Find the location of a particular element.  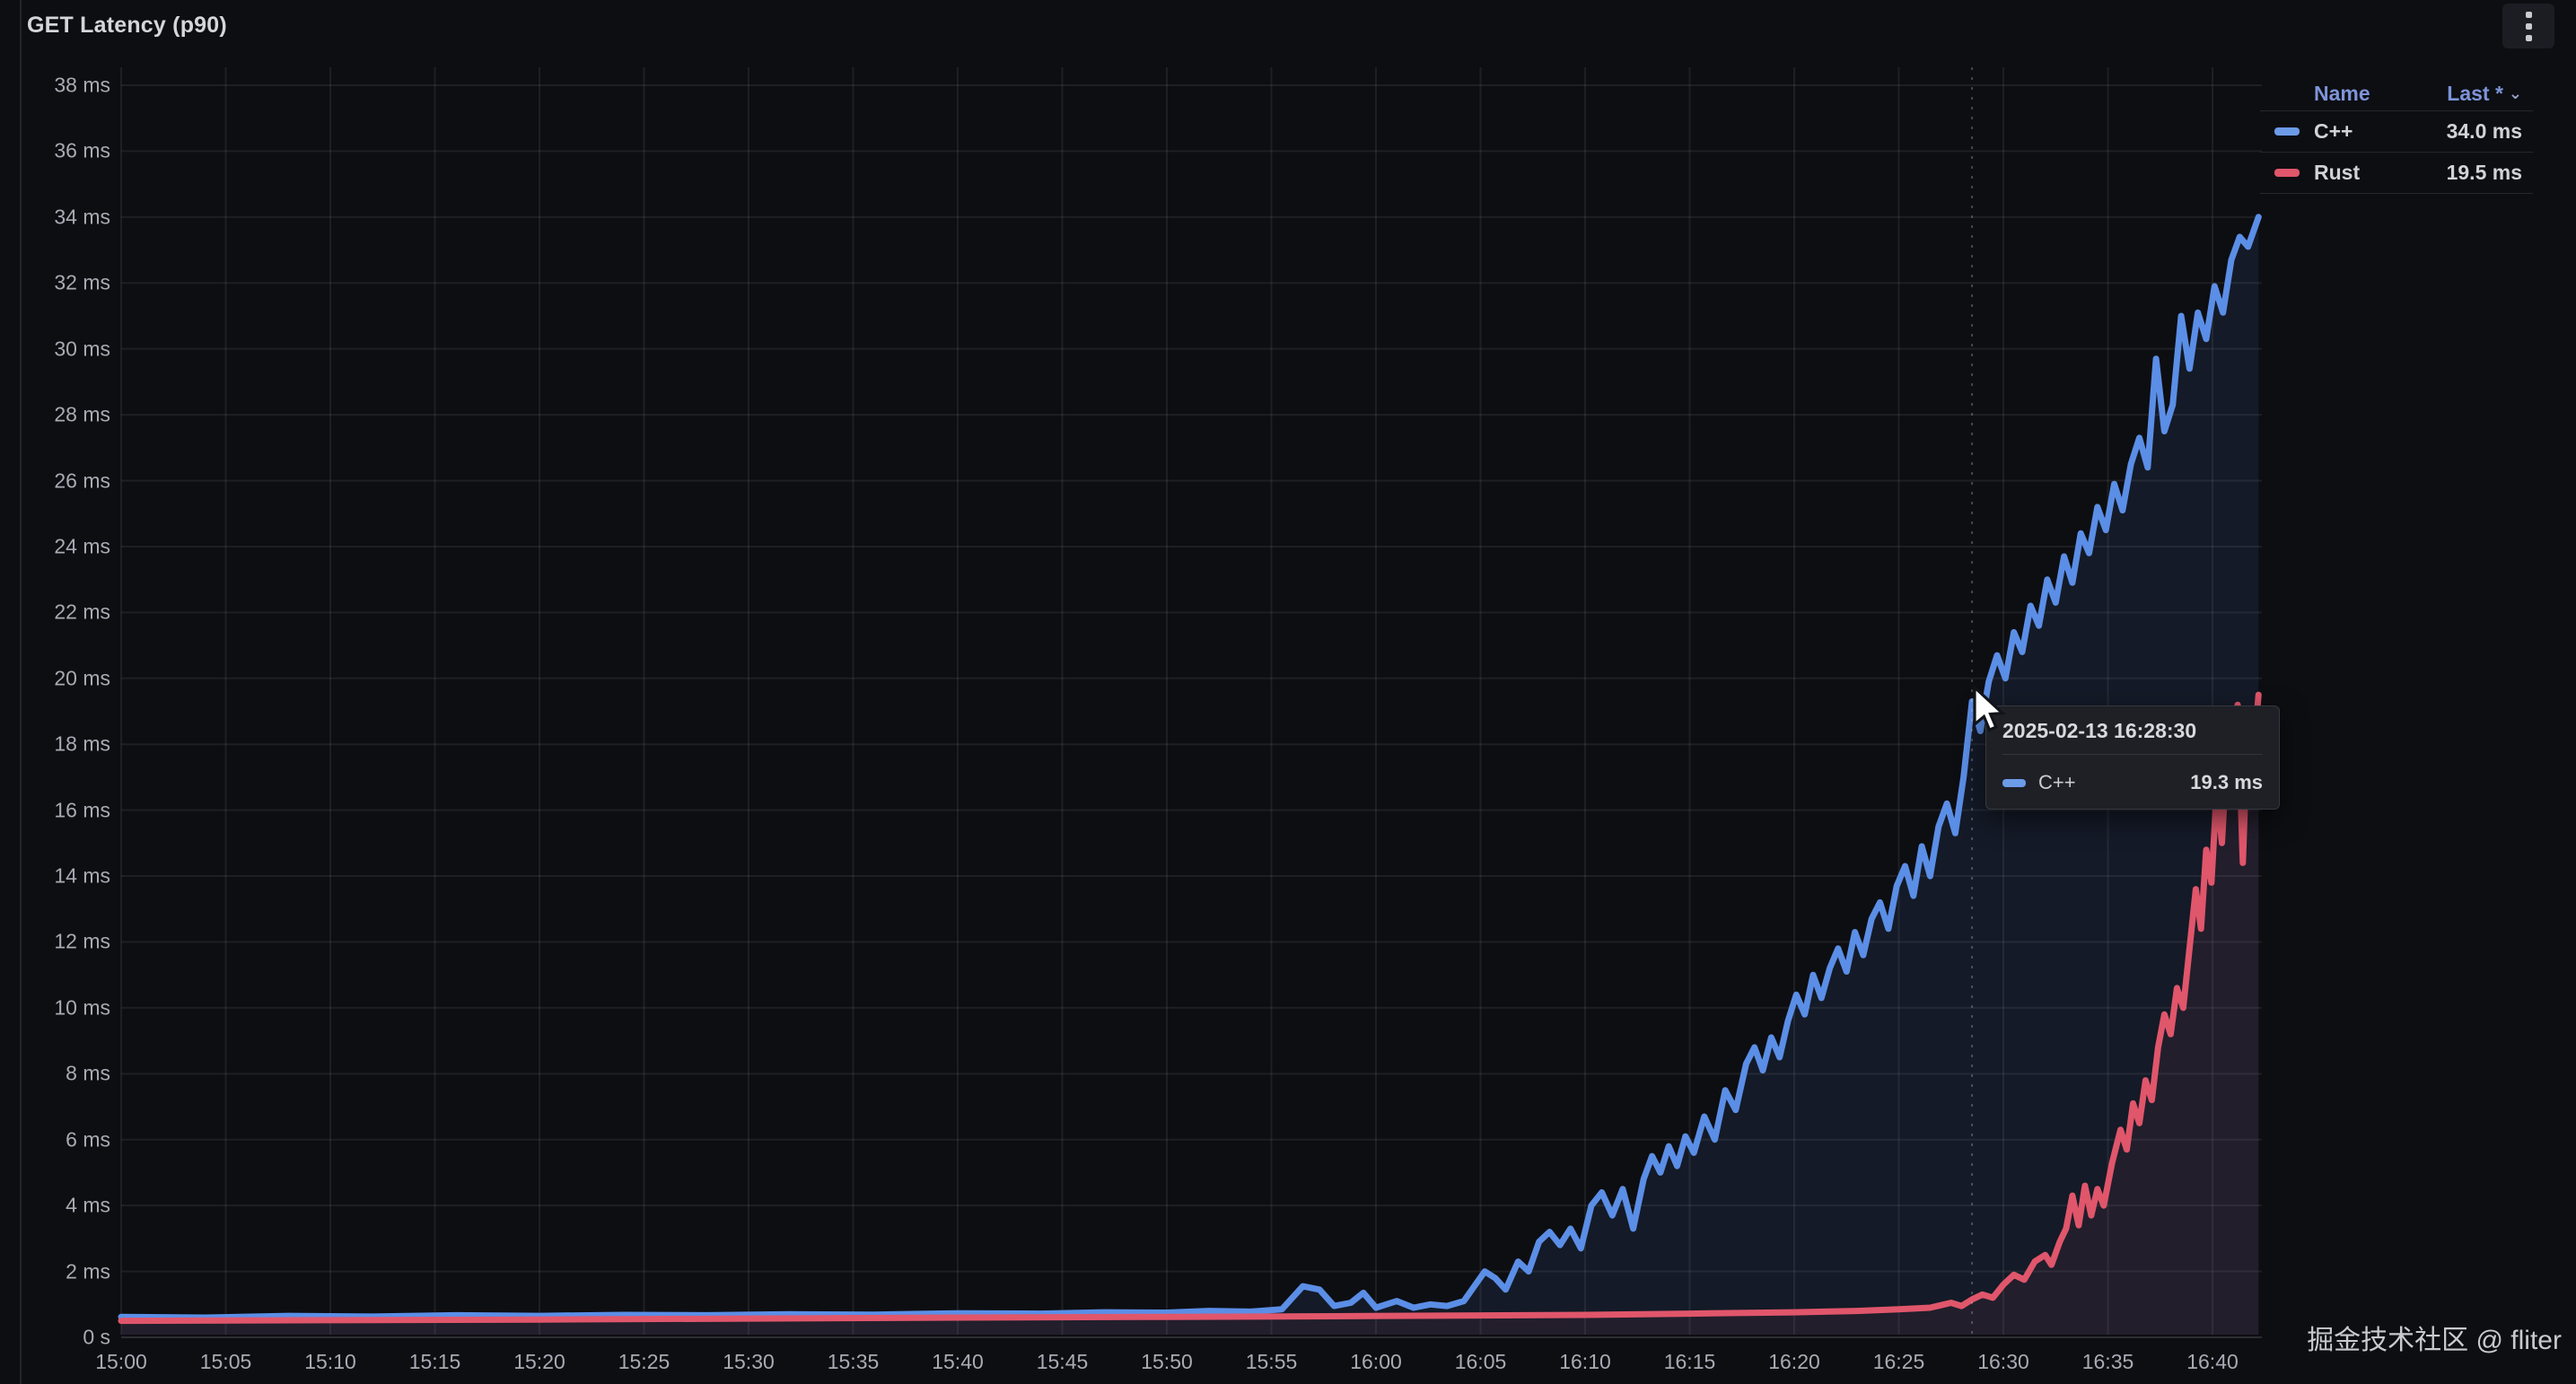

legend-row-rust: Rust 19.5 ms is located at coordinates (2396, 173).